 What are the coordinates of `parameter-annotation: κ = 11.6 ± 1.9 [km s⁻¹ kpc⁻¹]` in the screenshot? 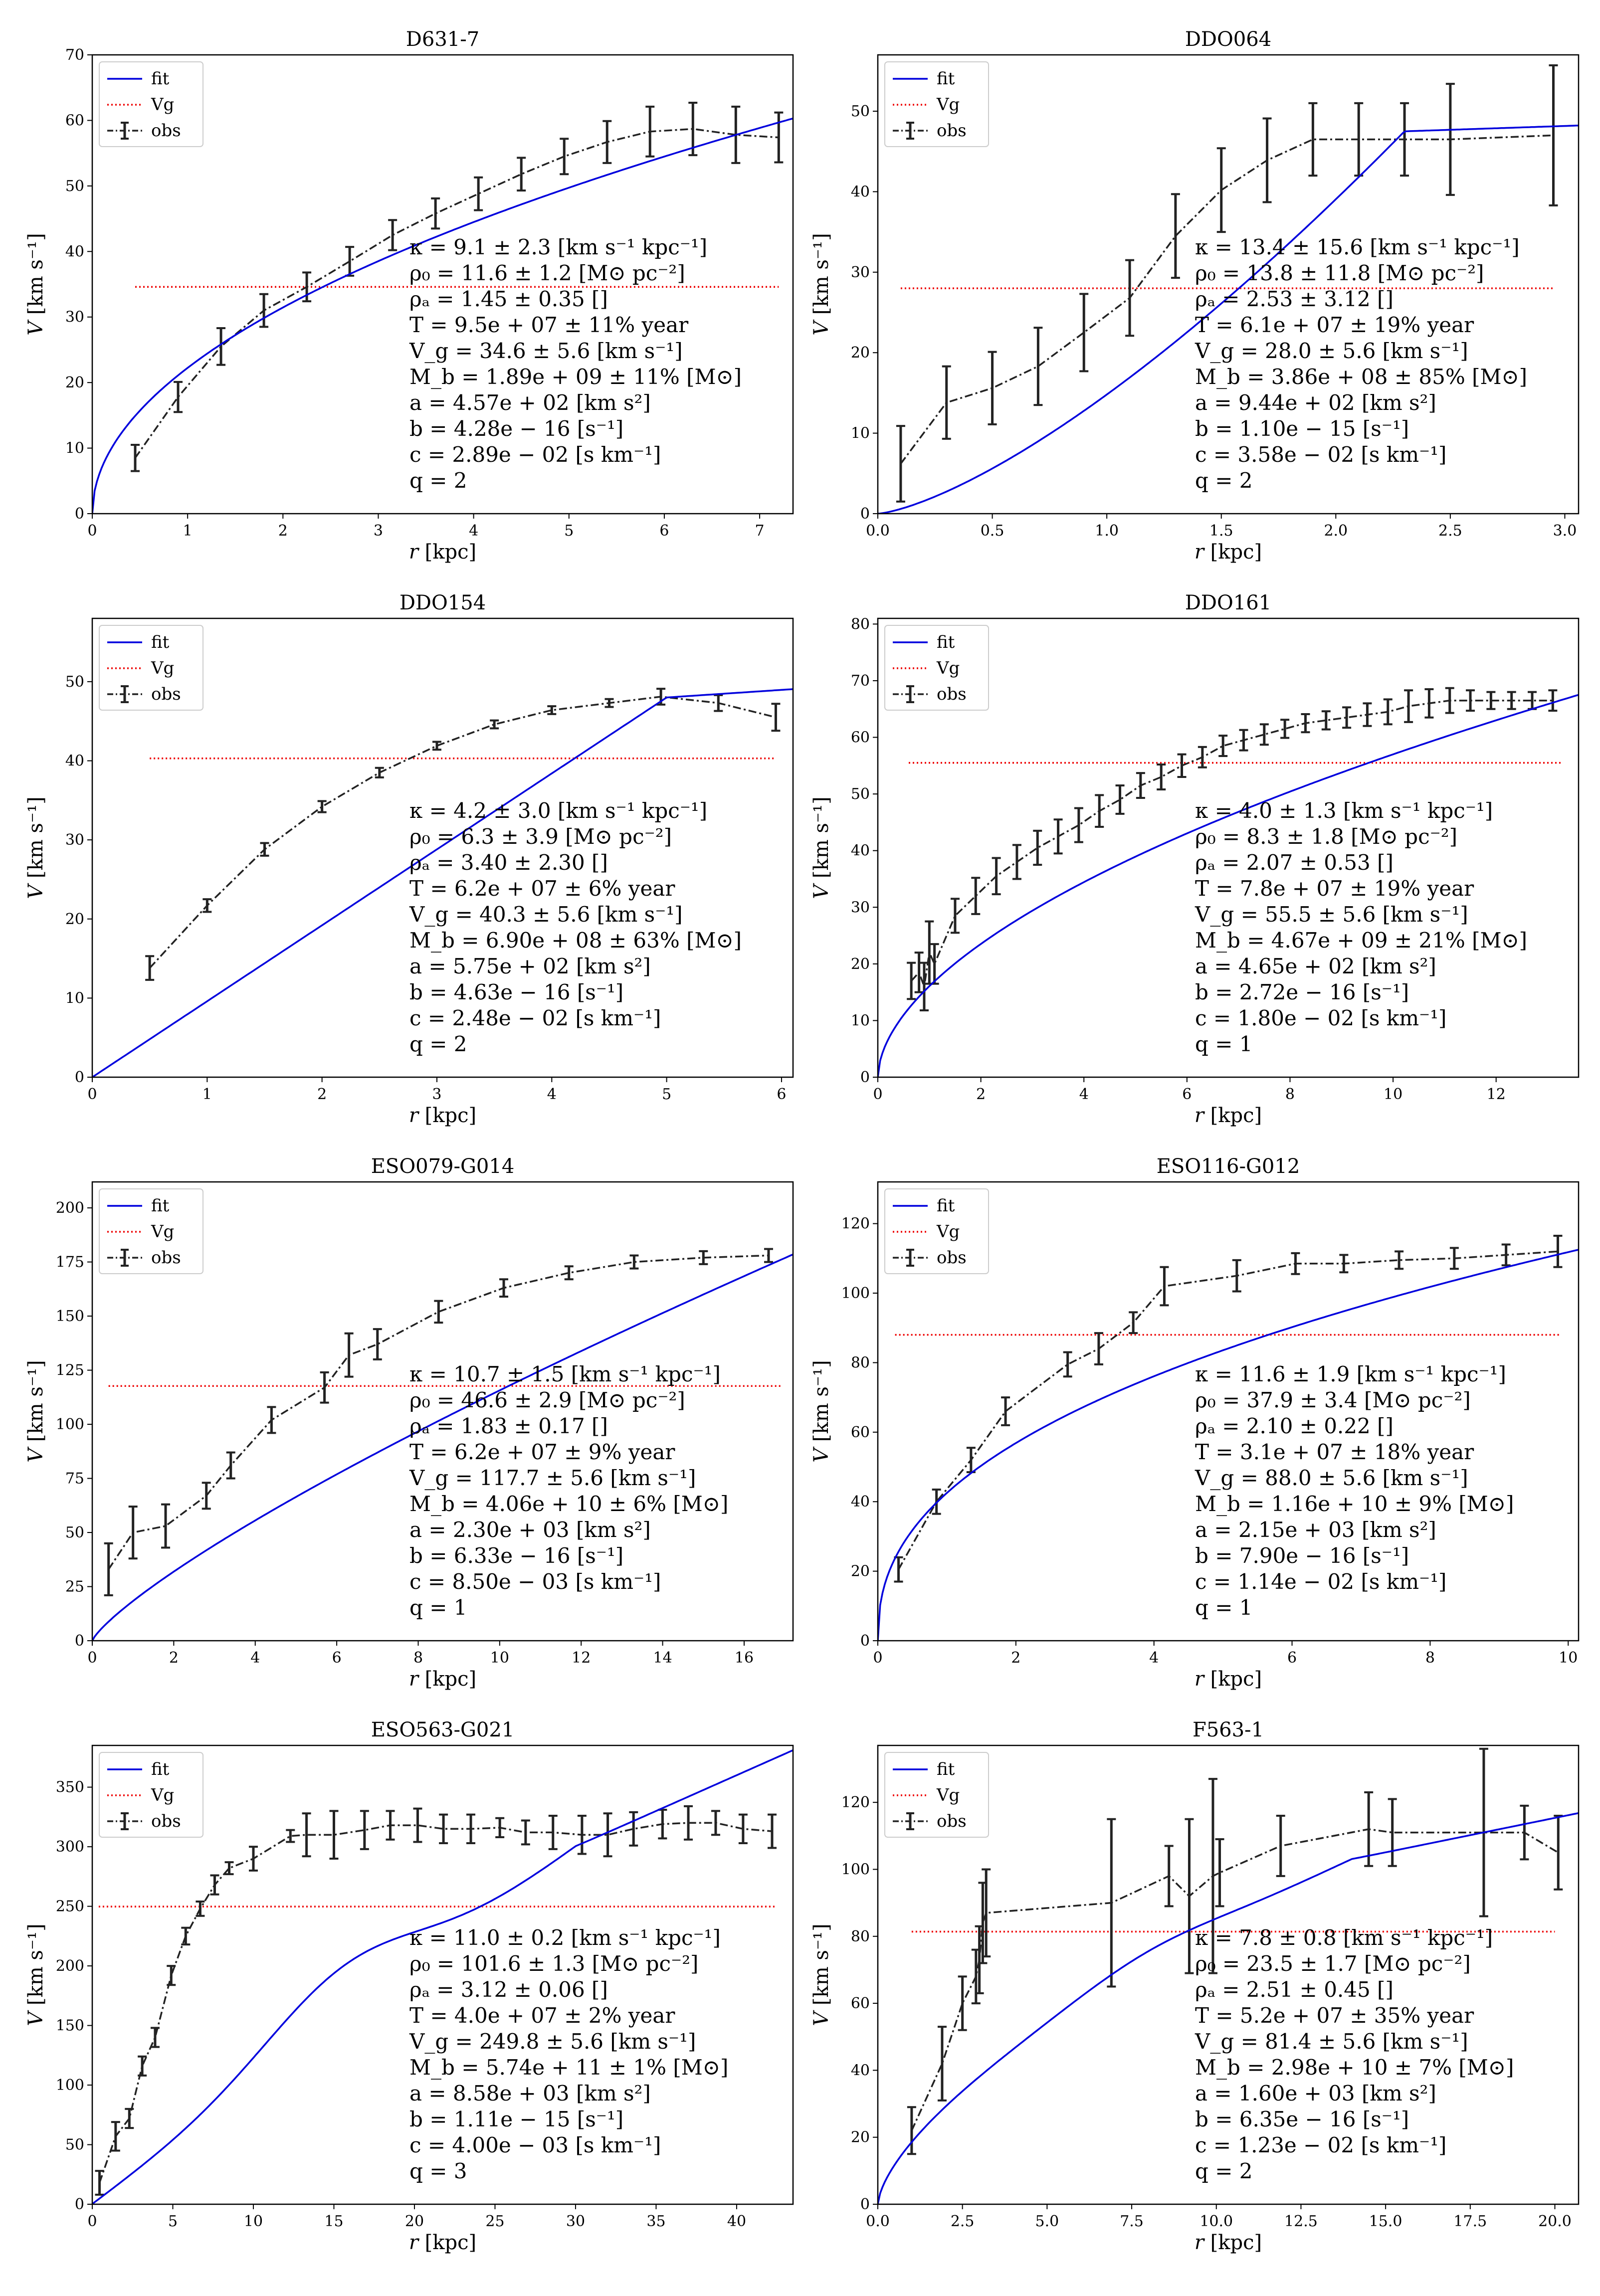 It's located at (1350, 1374).